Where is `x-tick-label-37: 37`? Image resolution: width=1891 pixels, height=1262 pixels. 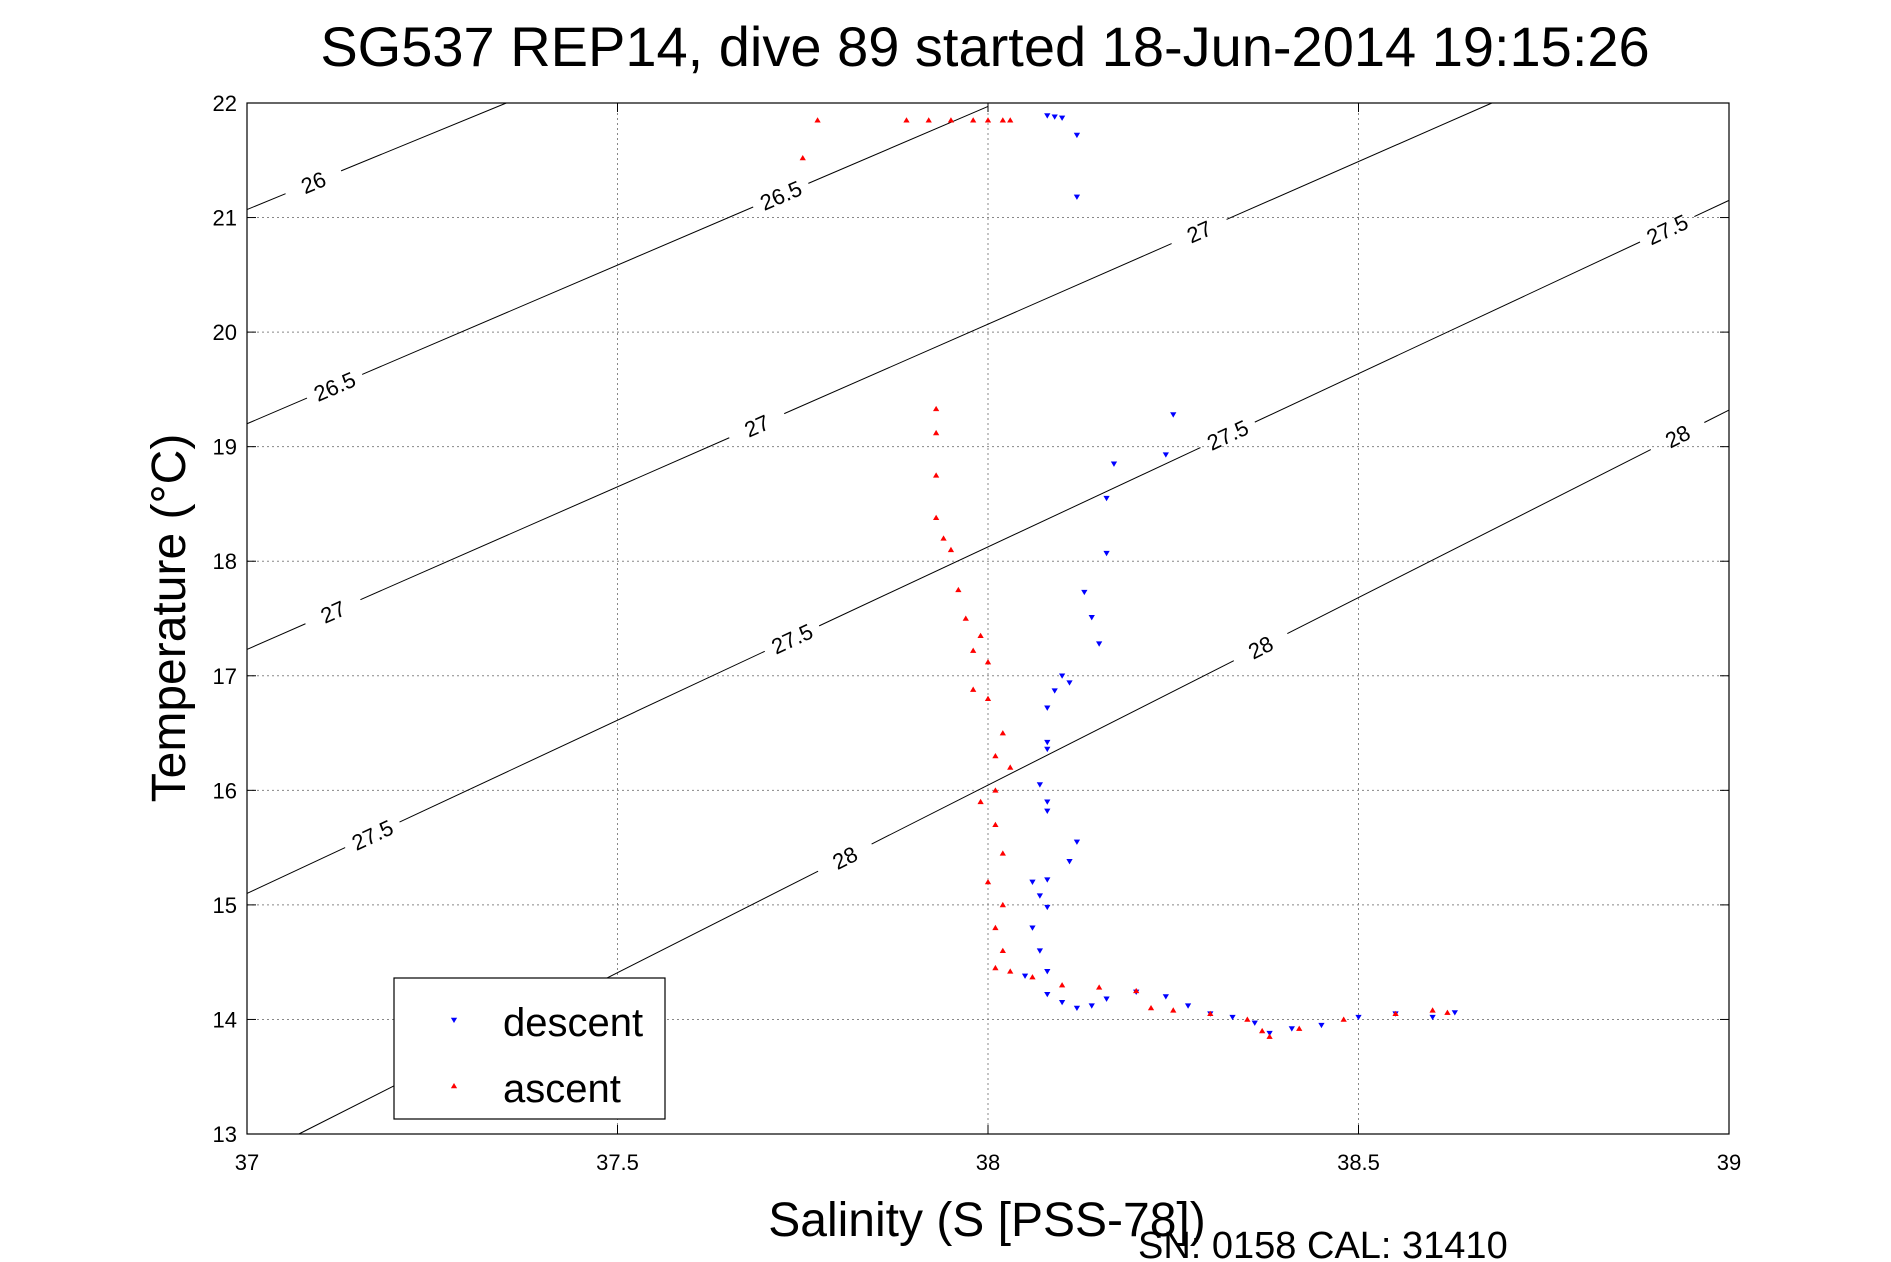
x-tick-label-37: 37 is located at coordinates (247, 1162).